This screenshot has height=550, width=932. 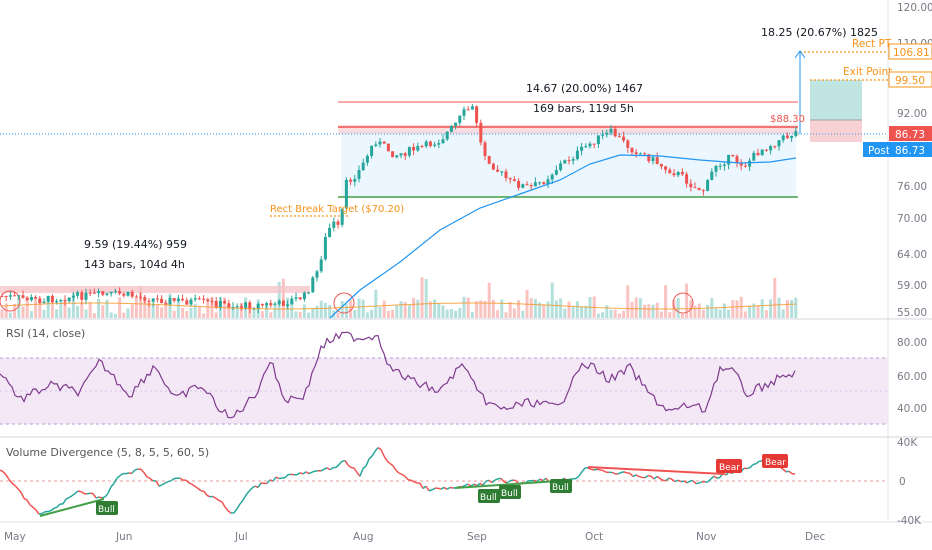 What do you see at coordinates (910, 51) in the screenshot?
I see `rect-pt-tag` at bounding box center [910, 51].